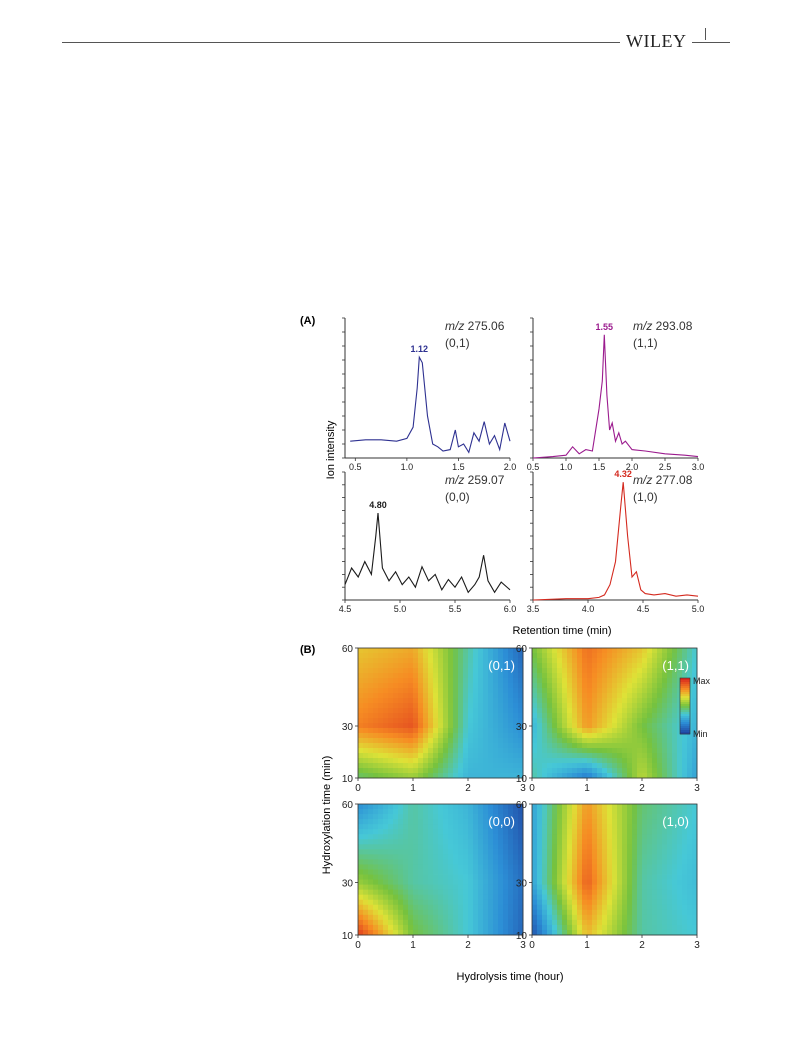 The image size is (793, 1043). I want to click on x-tick-label: 3, so click(523, 788).